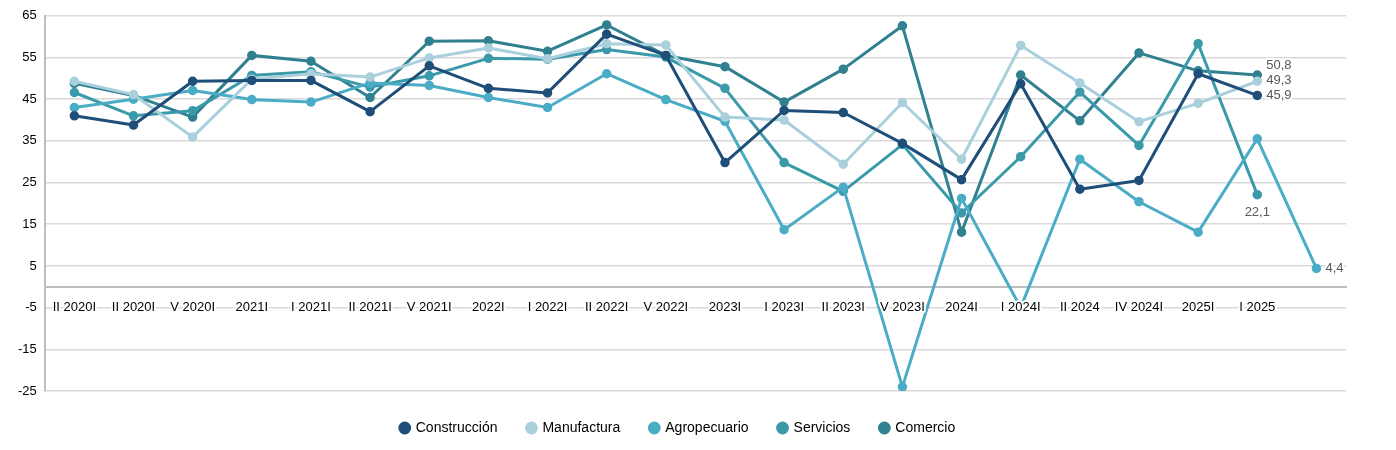 The width and height of the screenshot is (1396, 450). I want to click on y-tick-label: -15, so click(27, 348).